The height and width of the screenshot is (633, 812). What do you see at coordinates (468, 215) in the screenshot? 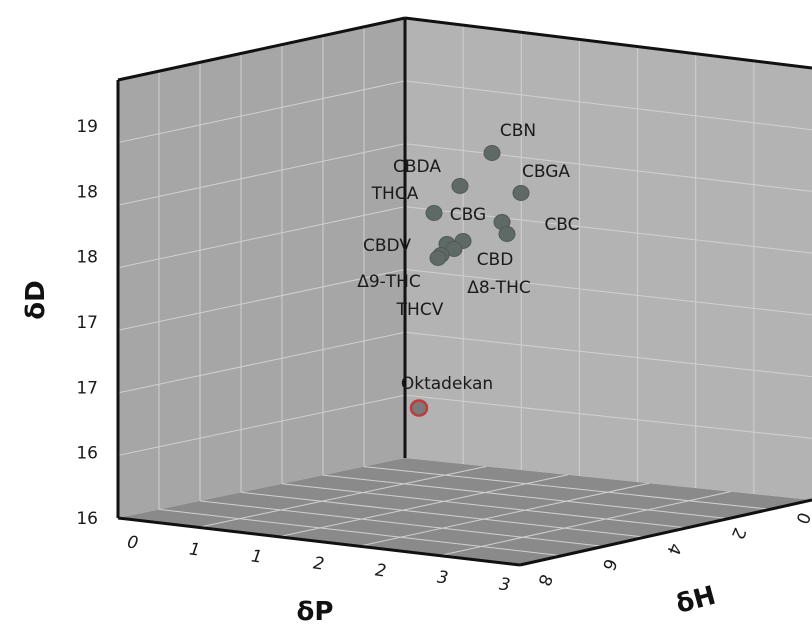
I see `data-point-label: CBG` at bounding box center [468, 215].